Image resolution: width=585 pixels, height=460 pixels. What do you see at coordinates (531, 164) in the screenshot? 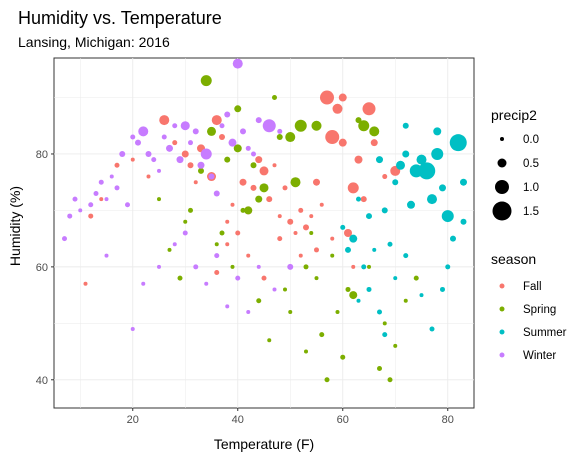
I see `size-legend-label: 0.5` at bounding box center [531, 164].